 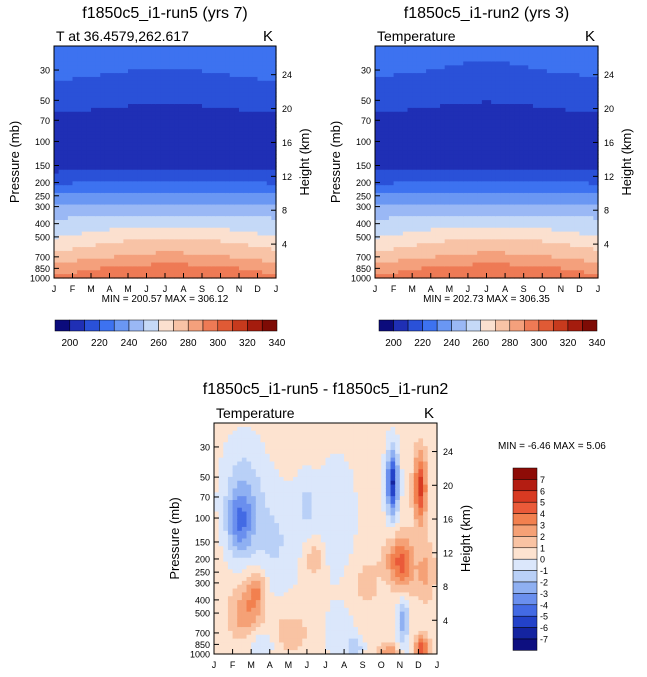 I want to click on height-tick-label: 24, so click(x=287, y=75).